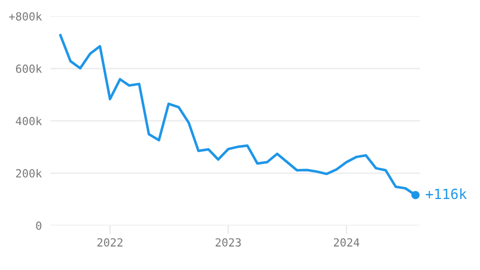  I want to click on x-tick-label: 2022, so click(109, 242).